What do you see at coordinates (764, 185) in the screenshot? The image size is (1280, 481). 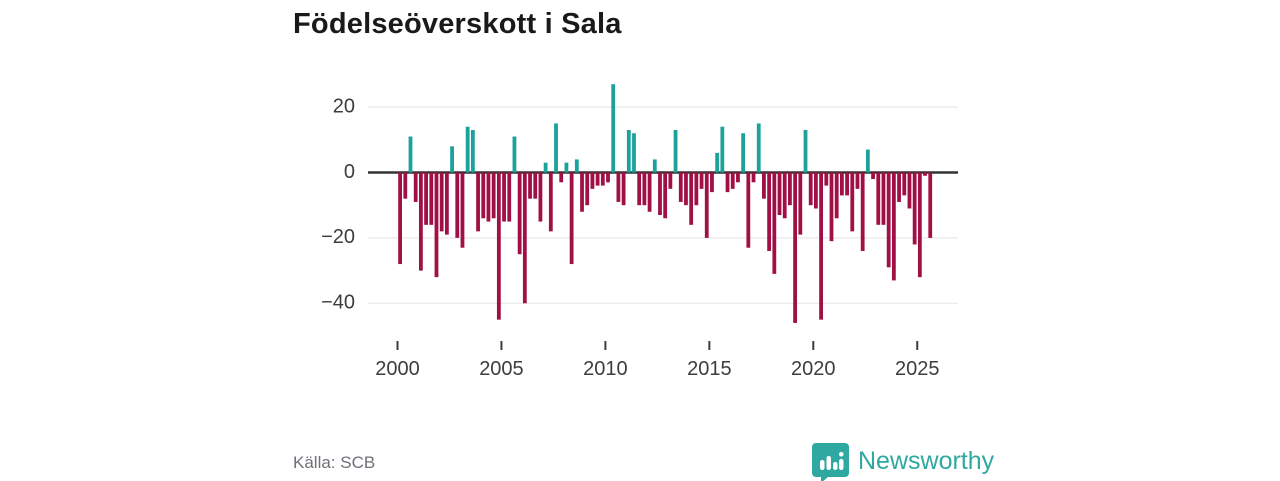 I see `bar-2017Q3` at bounding box center [764, 185].